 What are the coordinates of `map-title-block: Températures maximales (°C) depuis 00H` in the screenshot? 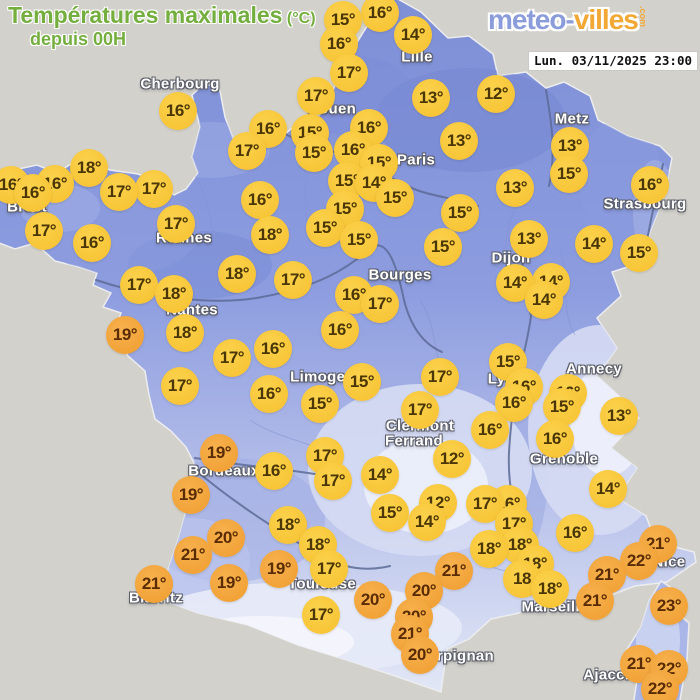 It's located at (162, 26).